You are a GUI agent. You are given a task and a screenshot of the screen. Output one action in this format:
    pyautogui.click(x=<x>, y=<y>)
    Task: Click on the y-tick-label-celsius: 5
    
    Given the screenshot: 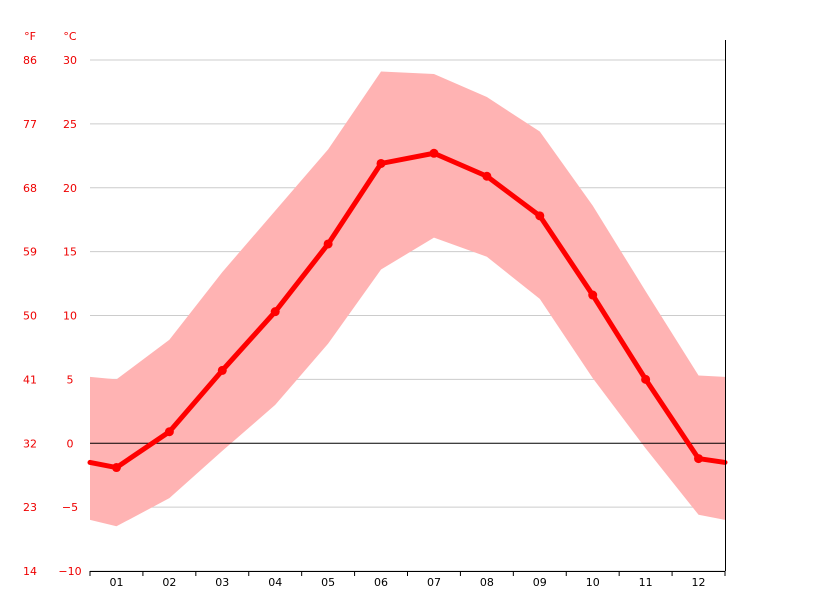 What is the action you would take?
    pyautogui.click(x=70, y=379)
    